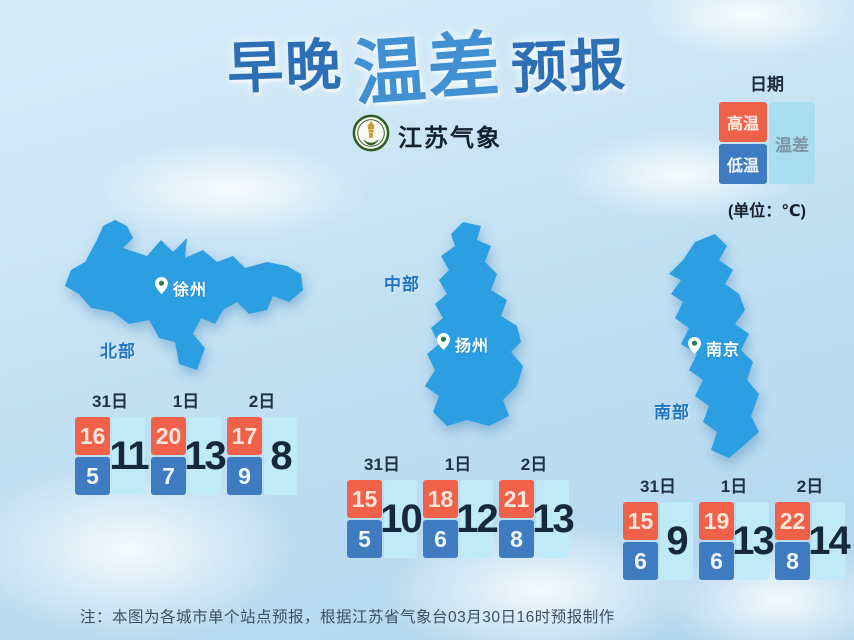 This screenshot has height=640, width=854. I want to click on map-south-region, so click(714, 346).